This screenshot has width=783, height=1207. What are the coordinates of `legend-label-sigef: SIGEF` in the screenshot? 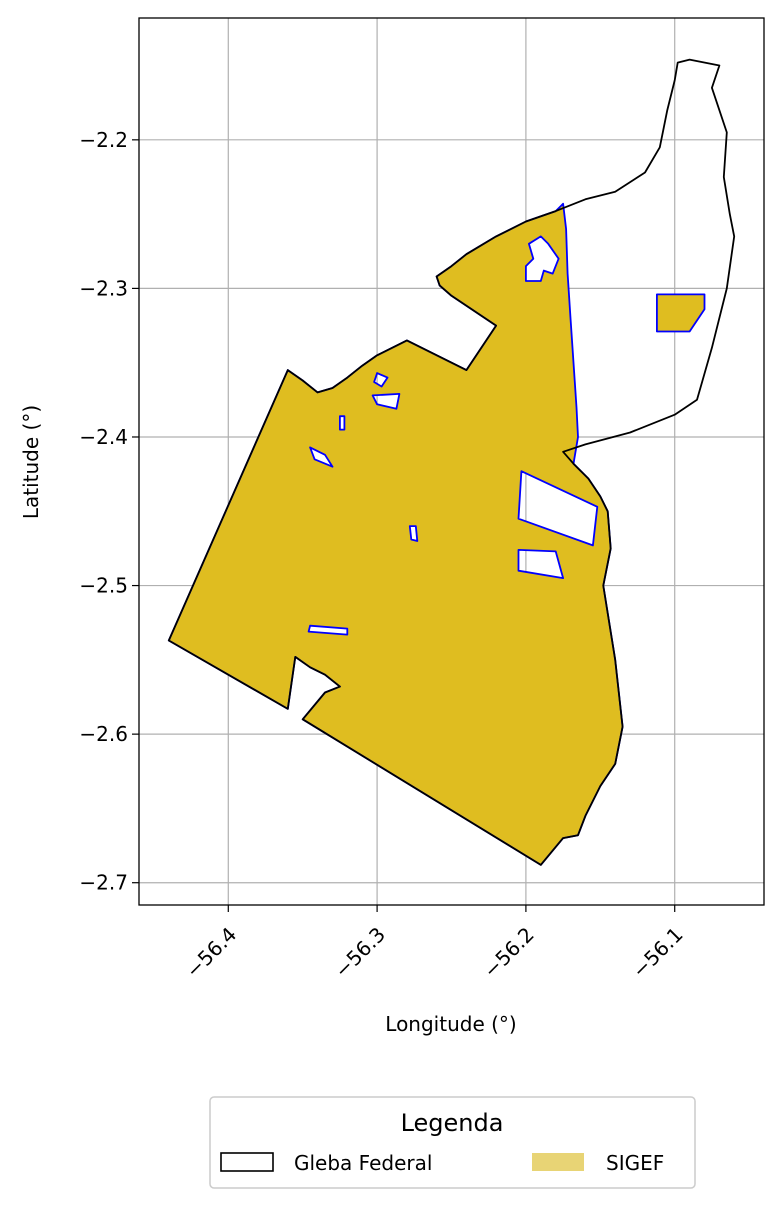 It's located at (635, 1163).